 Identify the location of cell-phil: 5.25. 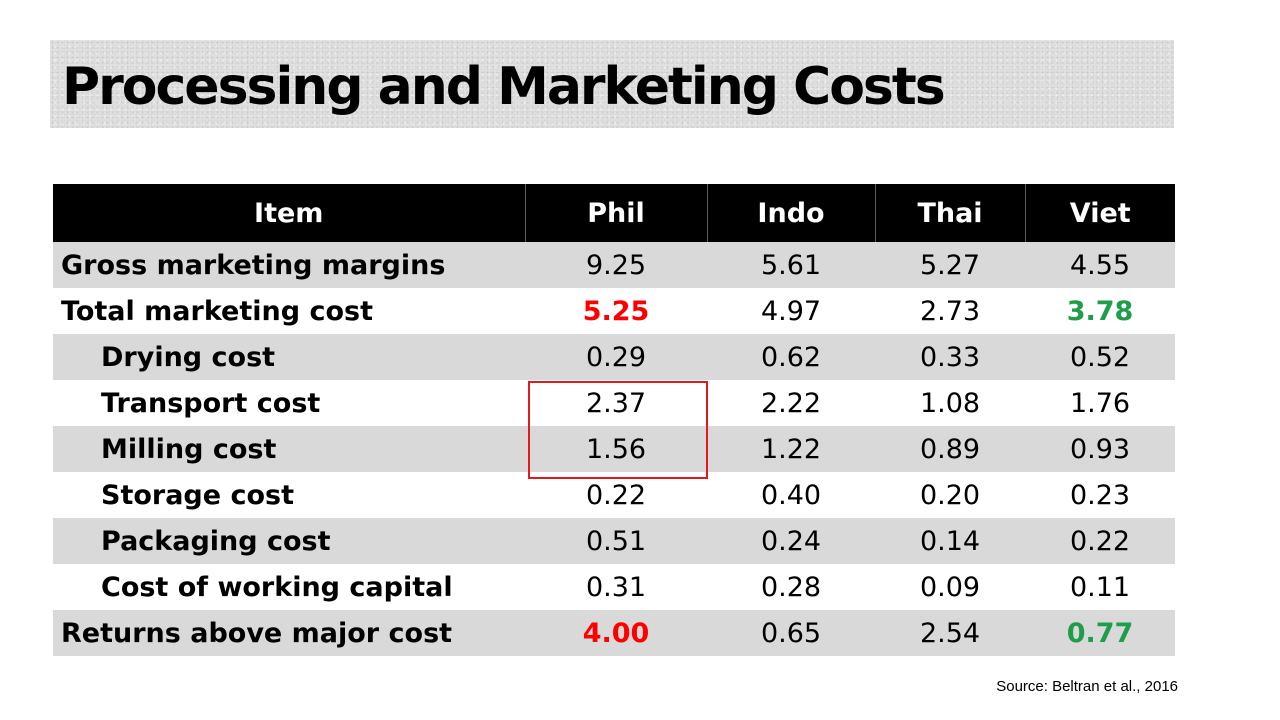
(616, 311).